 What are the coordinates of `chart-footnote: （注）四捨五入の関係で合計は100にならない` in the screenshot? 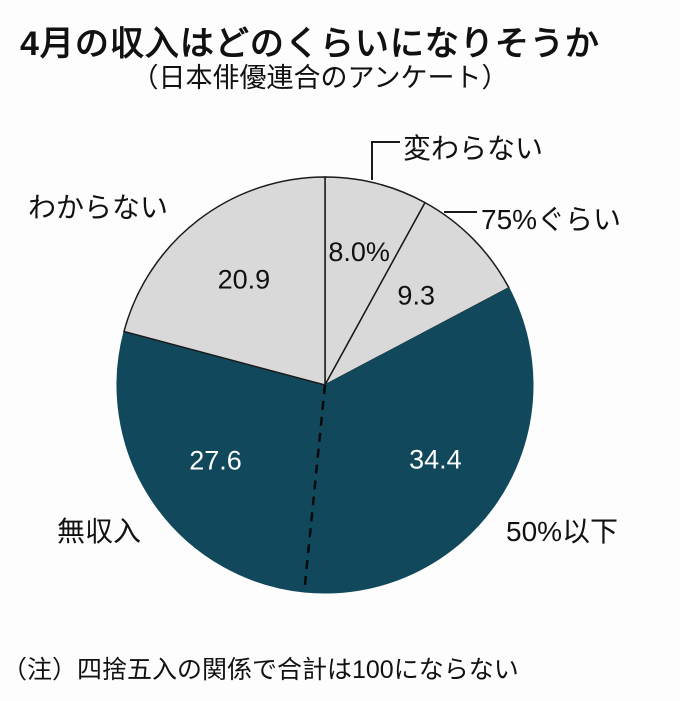 It's located at (260, 670).